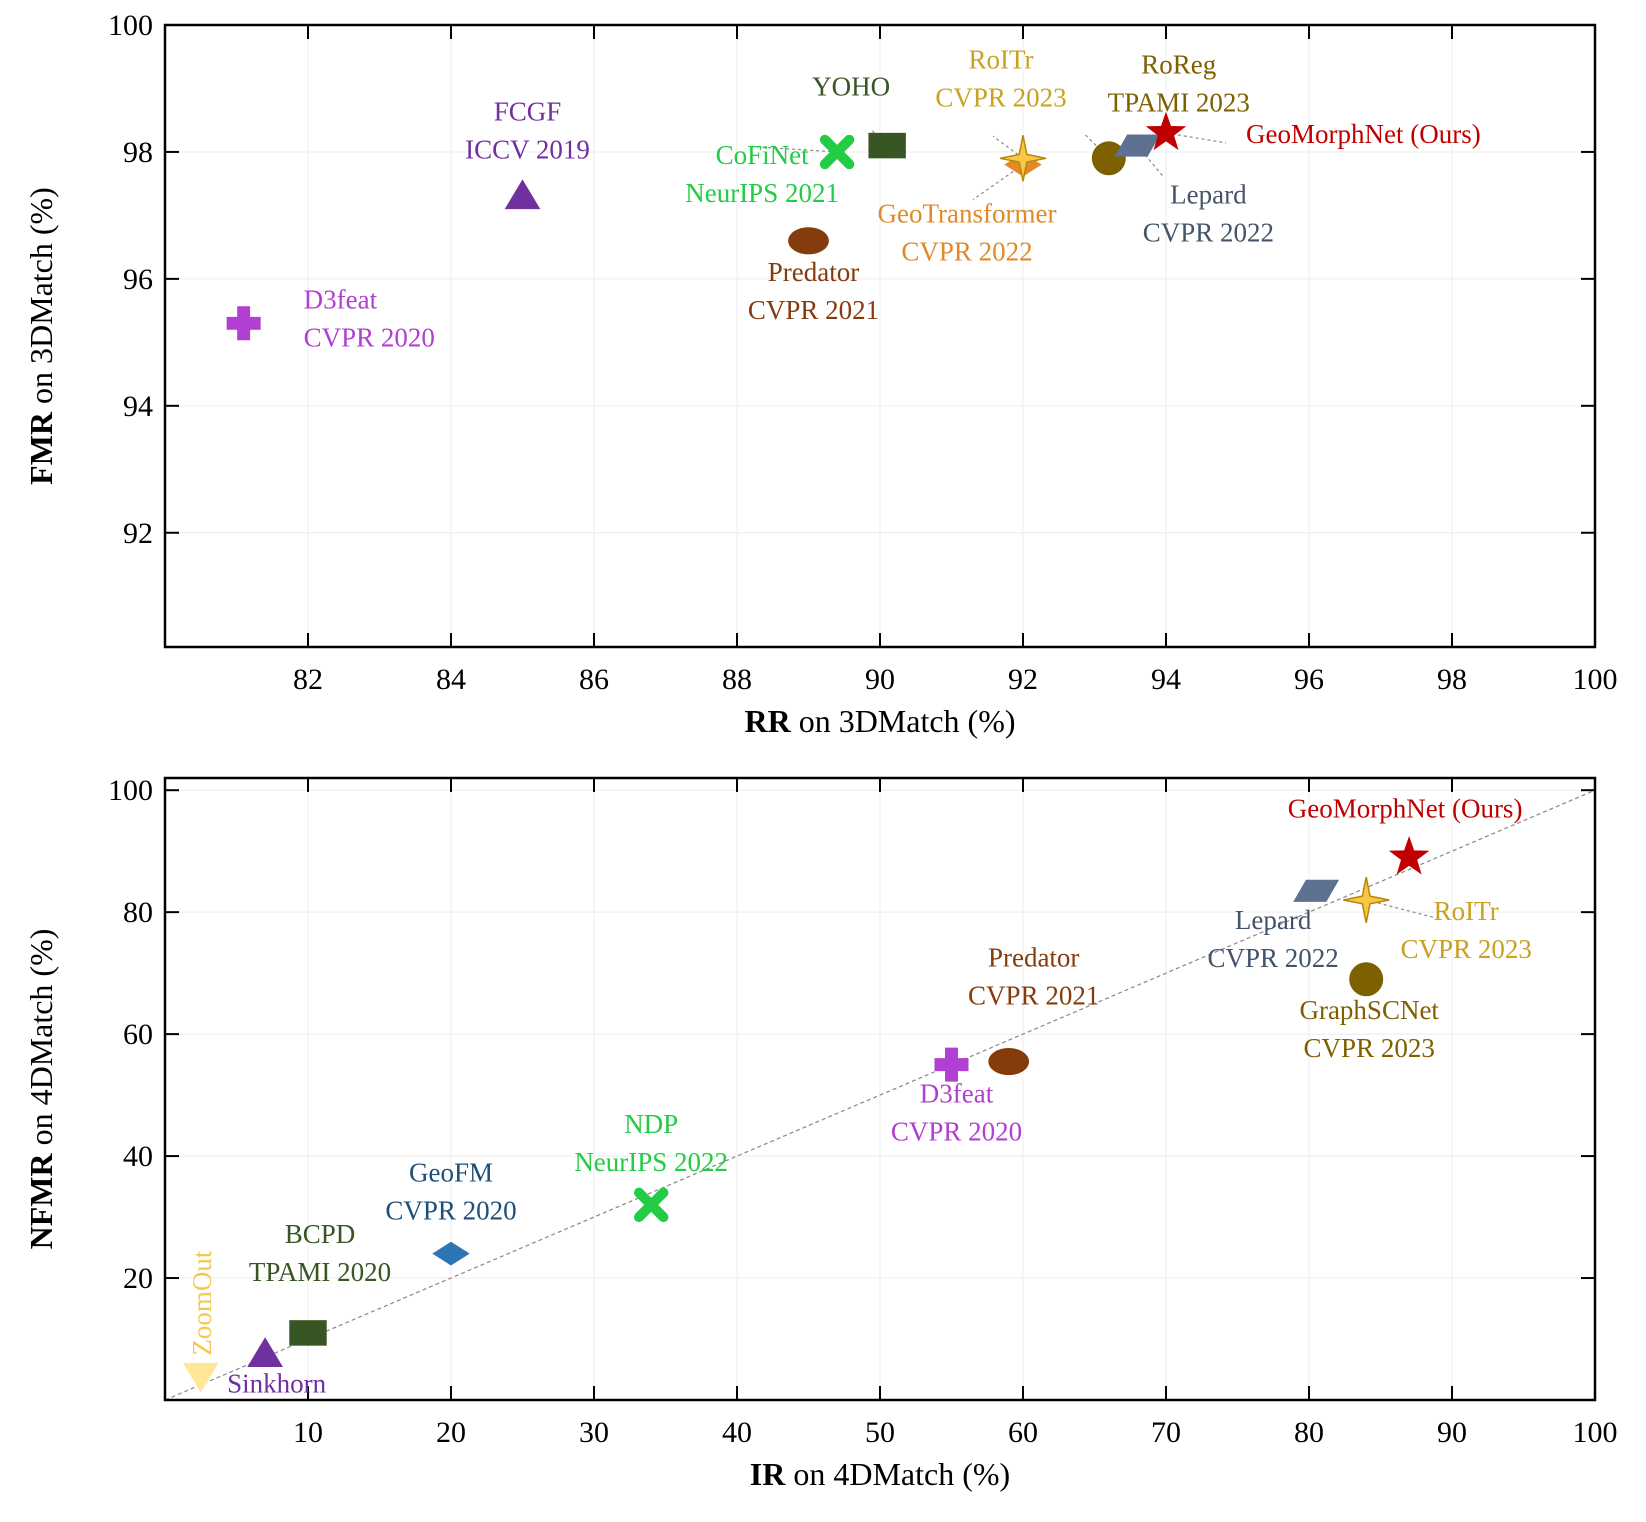  Describe the element at coordinates (308, 679) in the screenshot. I see `x-tick-label: 82` at that location.